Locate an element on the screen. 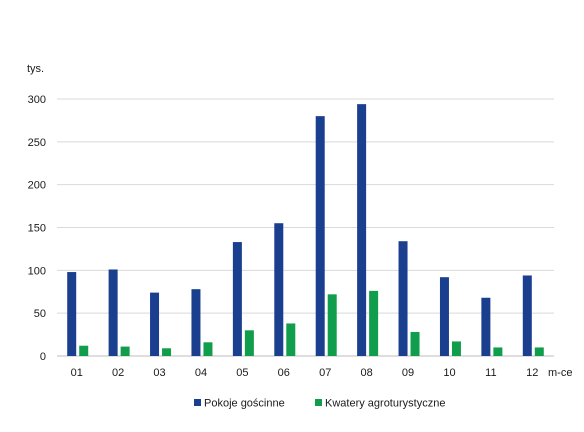 The width and height of the screenshot is (584, 432). legend: Pokoje gościnne Kwatery agroturystyczne is located at coordinates (319, 404).